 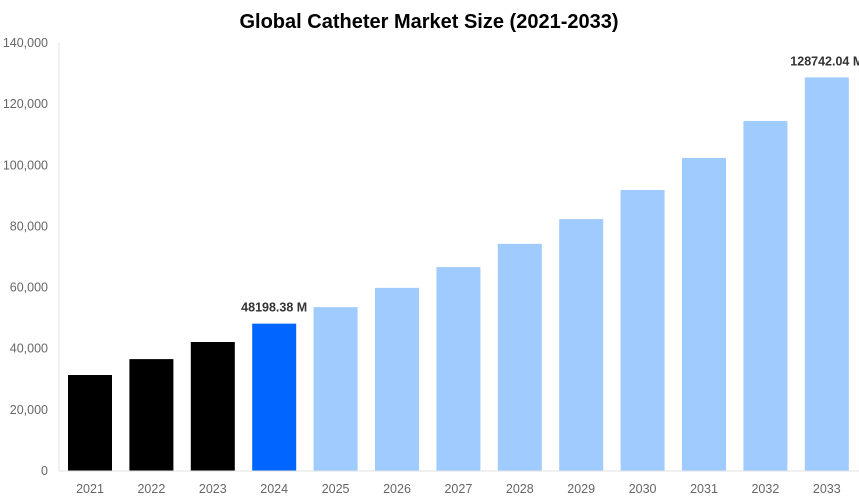 What do you see at coordinates (520, 489) in the screenshot?
I see `x-tick-label: 2028` at bounding box center [520, 489].